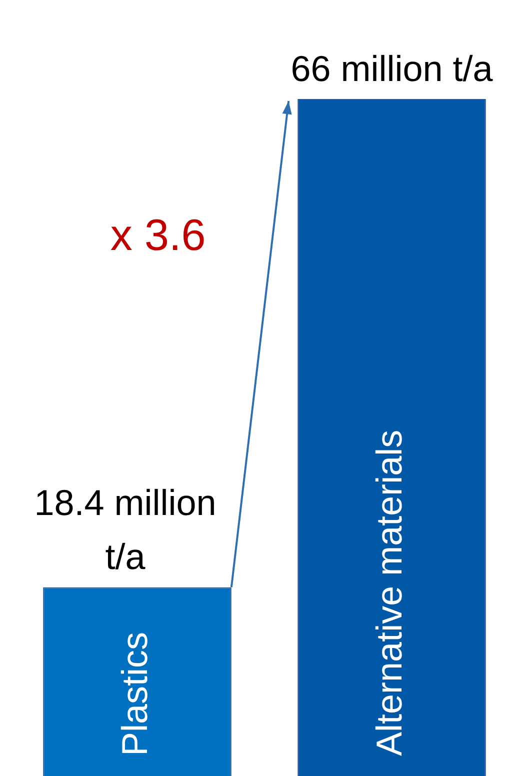 The width and height of the screenshot is (529, 776). What do you see at coordinates (392, 68) in the screenshot?
I see `data-label: 66 million t/a` at bounding box center [392, 68].